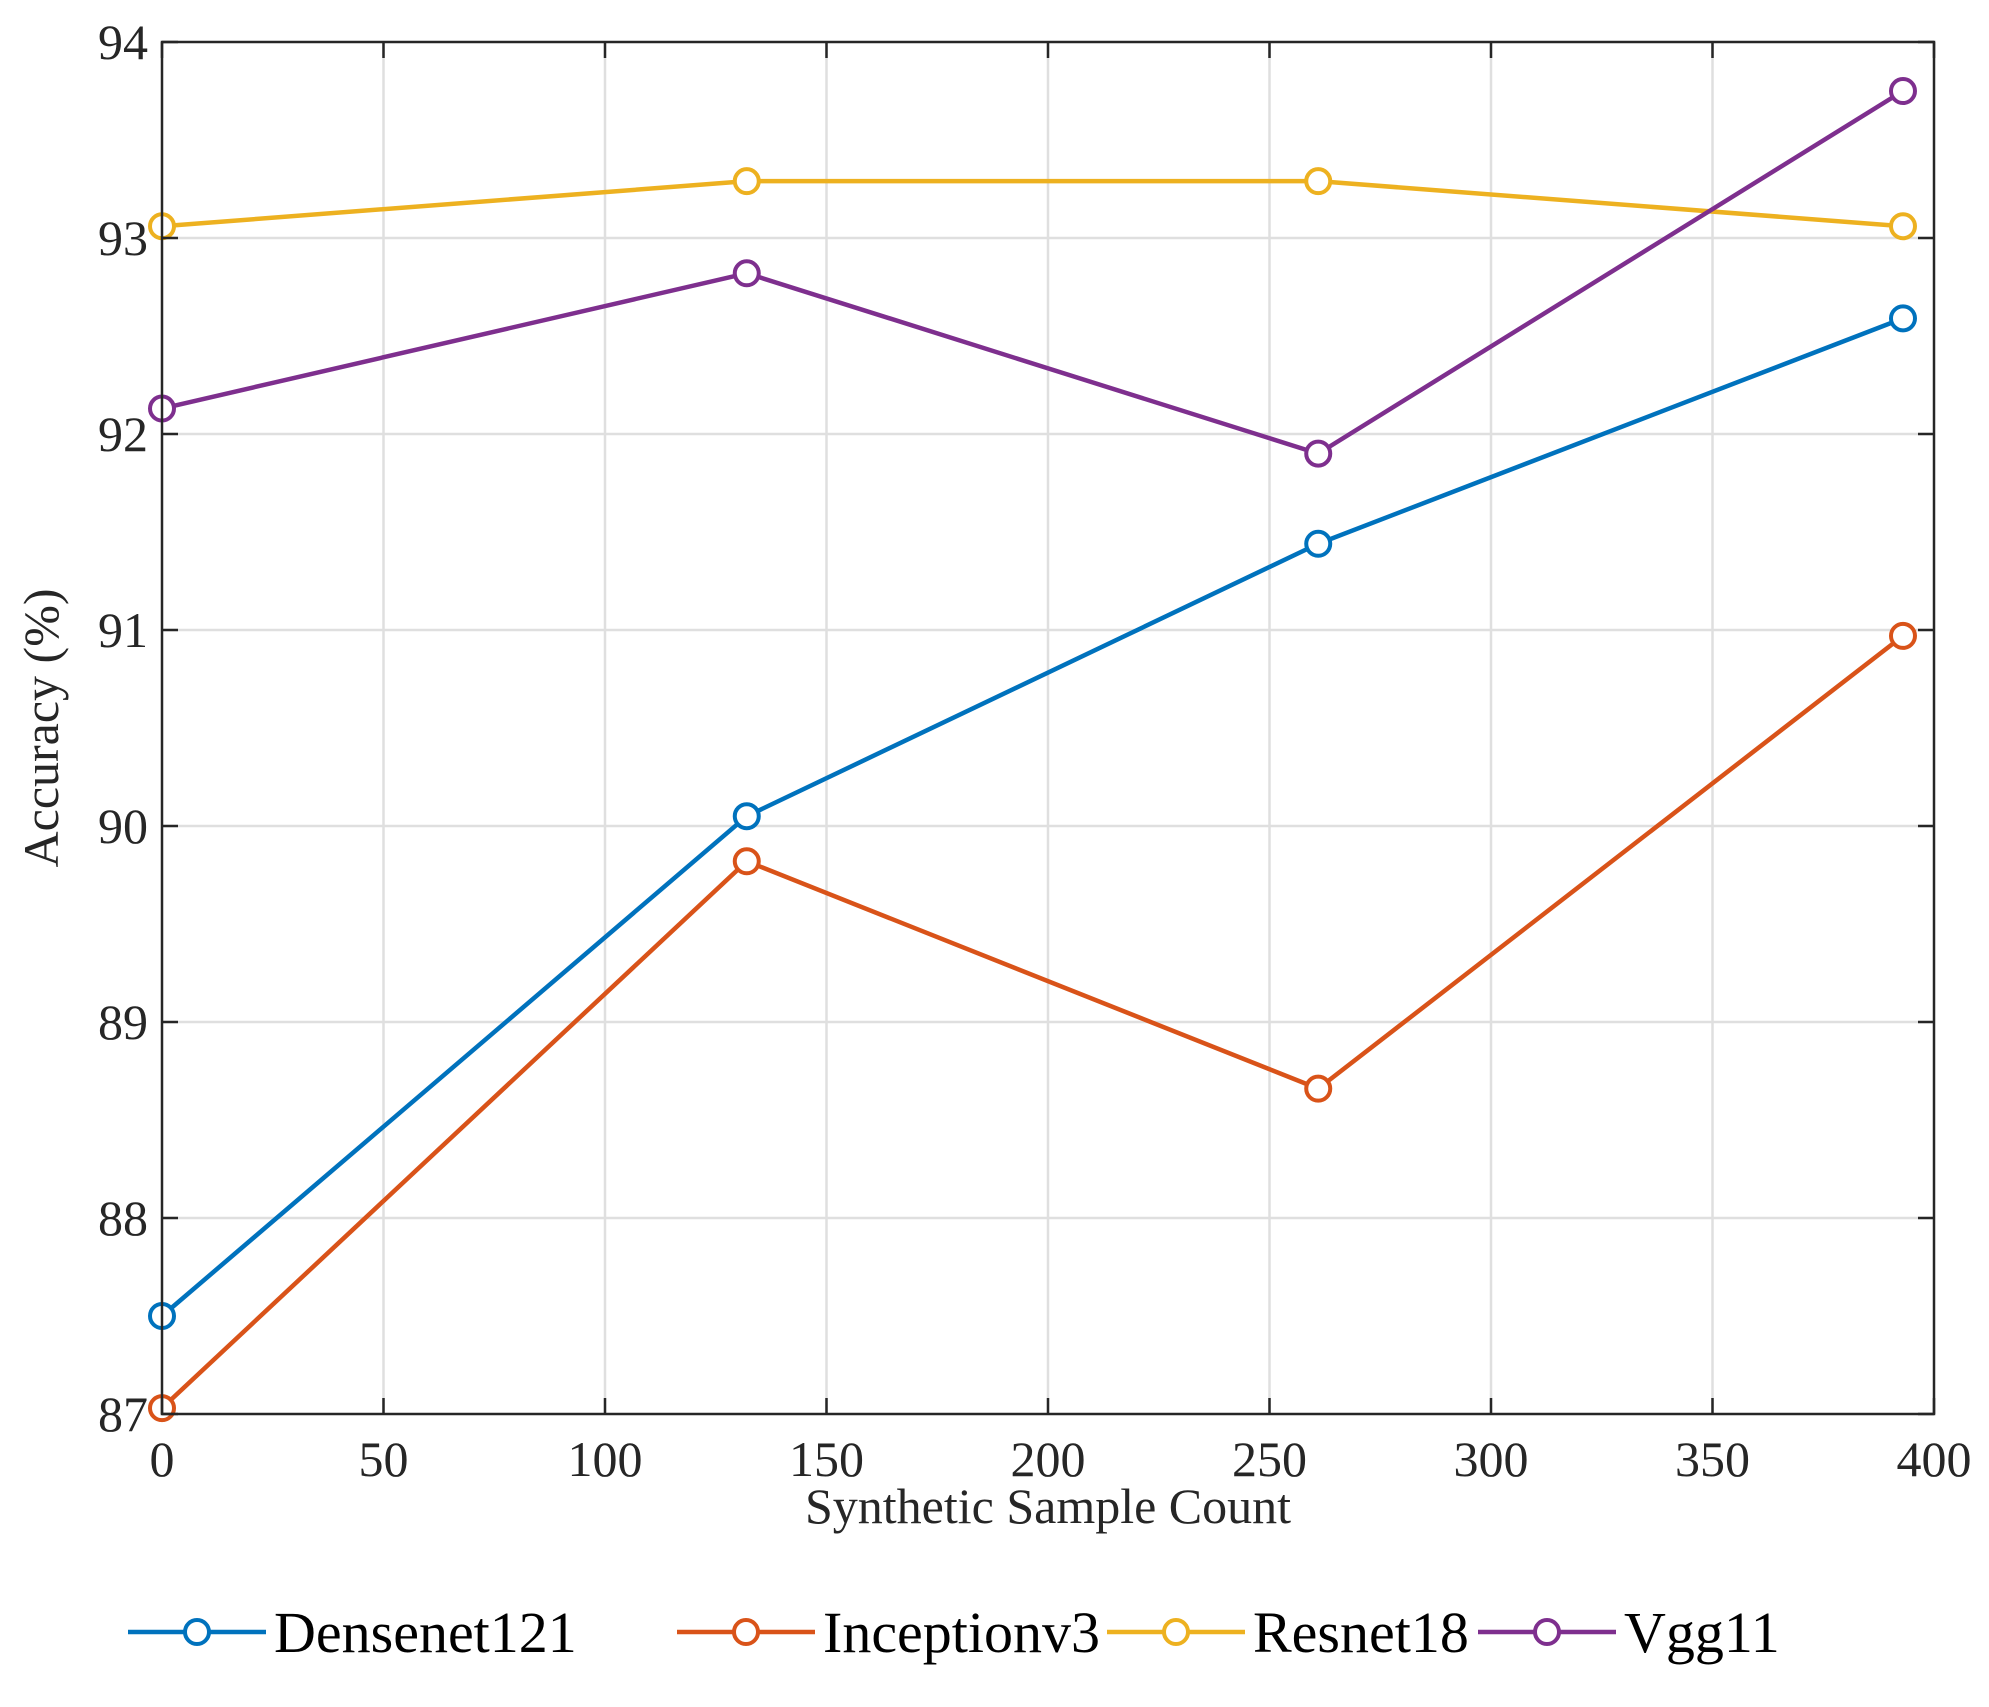  I want to click on legend-item-vgg11: Vgg11, so click(1629, 1632).